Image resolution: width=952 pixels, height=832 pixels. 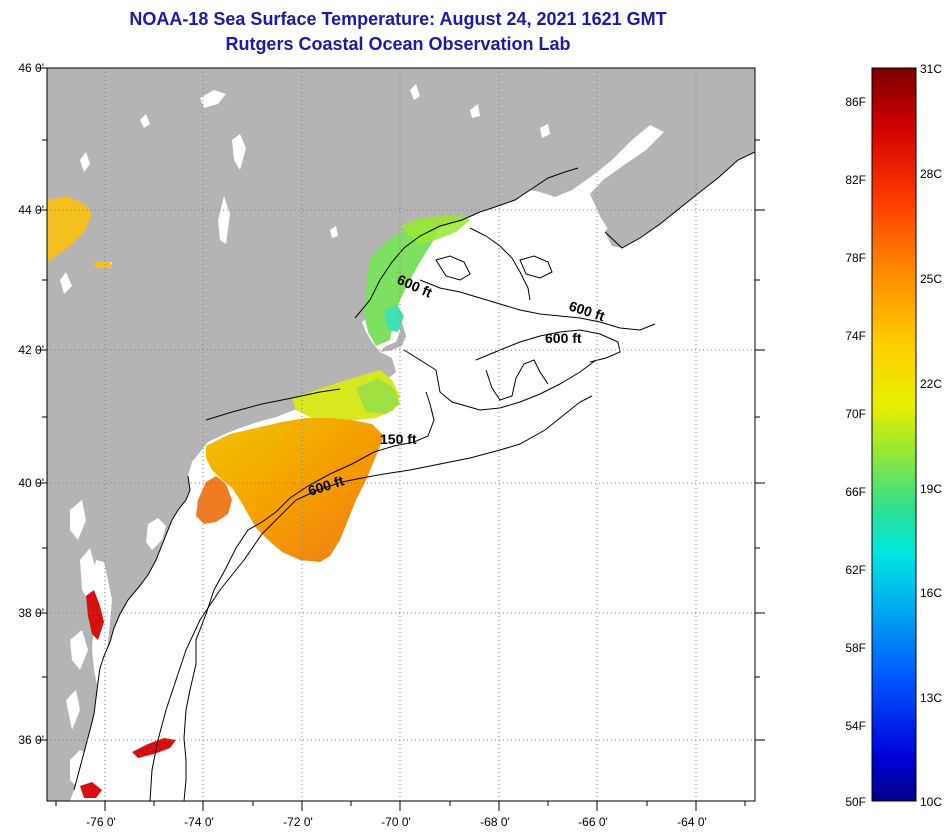 I want to click on lon-label-70: -70 0', so click(x=396, y=822).